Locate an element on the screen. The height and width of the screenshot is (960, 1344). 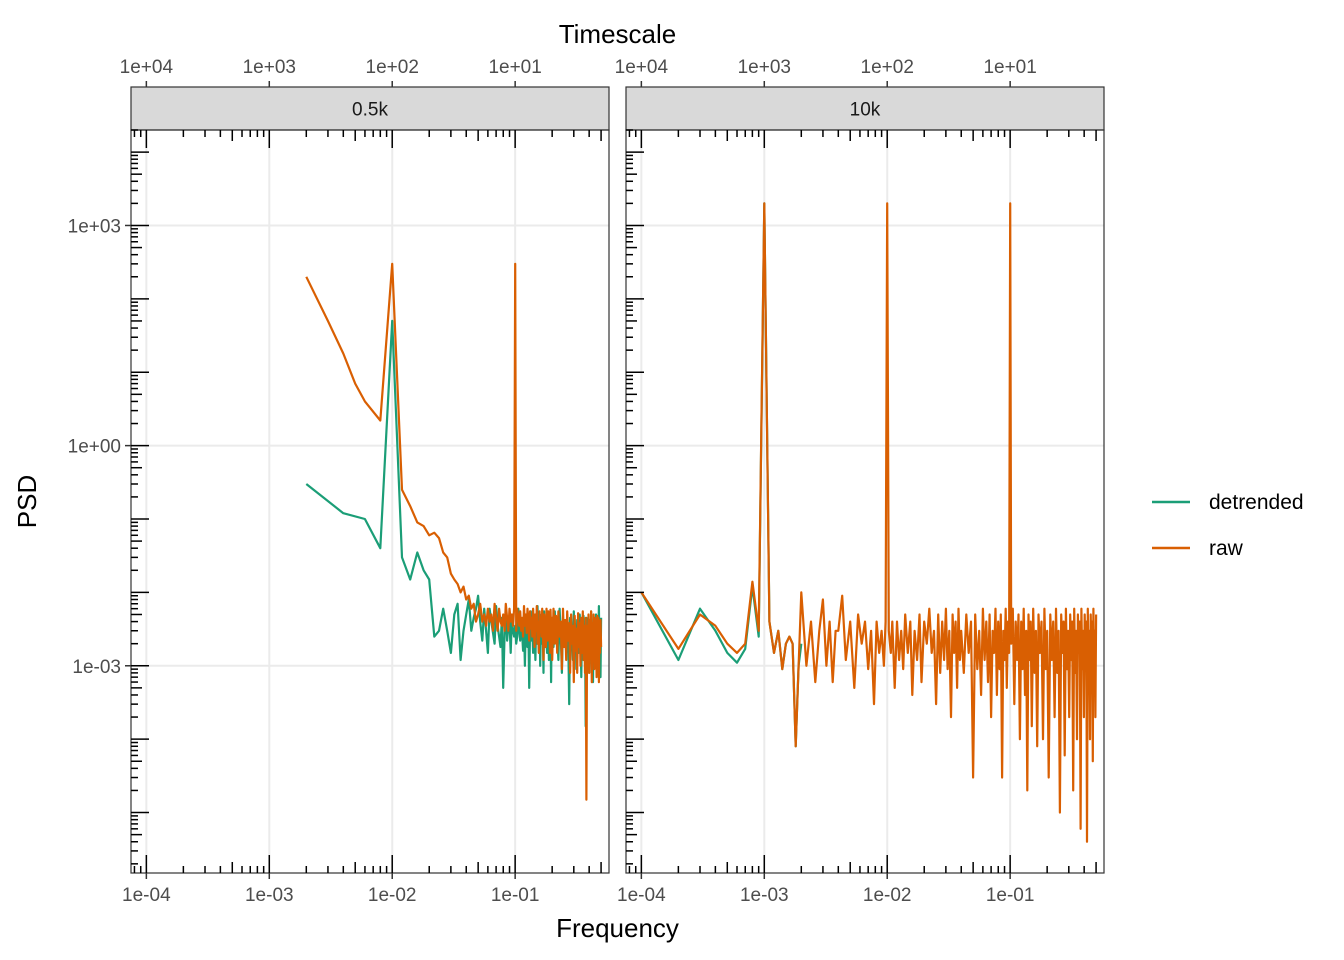
y-tick-label: 1e+00 is located at coordinates (94, 447).